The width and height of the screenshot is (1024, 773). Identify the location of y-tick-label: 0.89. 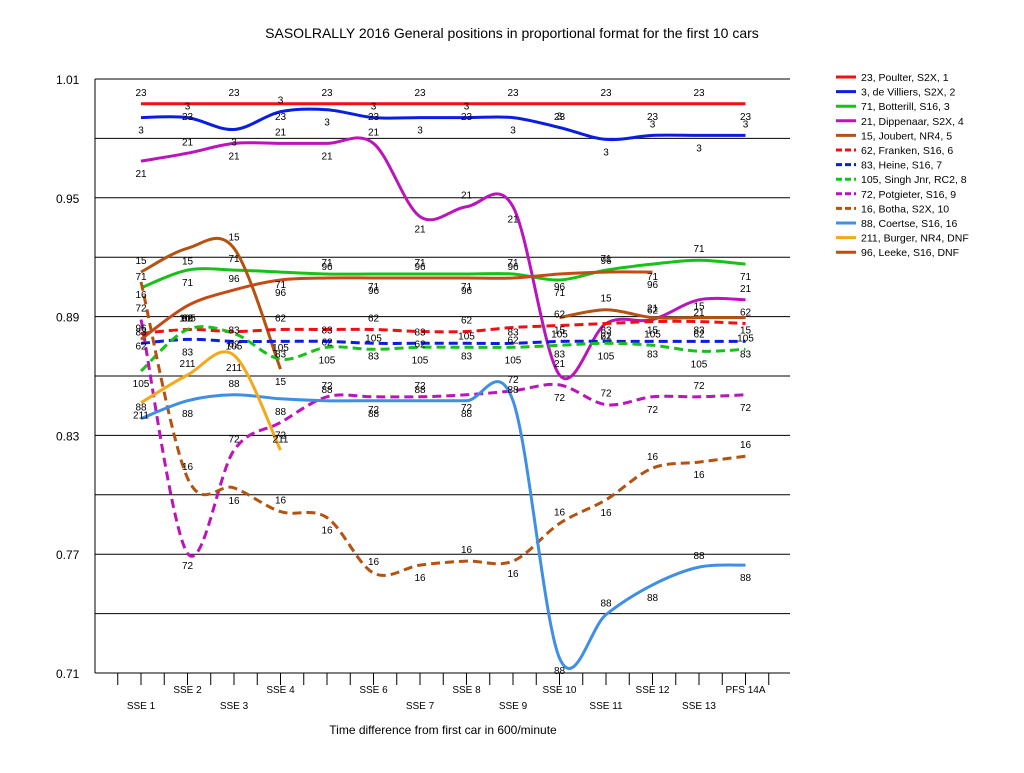
(68, 318).